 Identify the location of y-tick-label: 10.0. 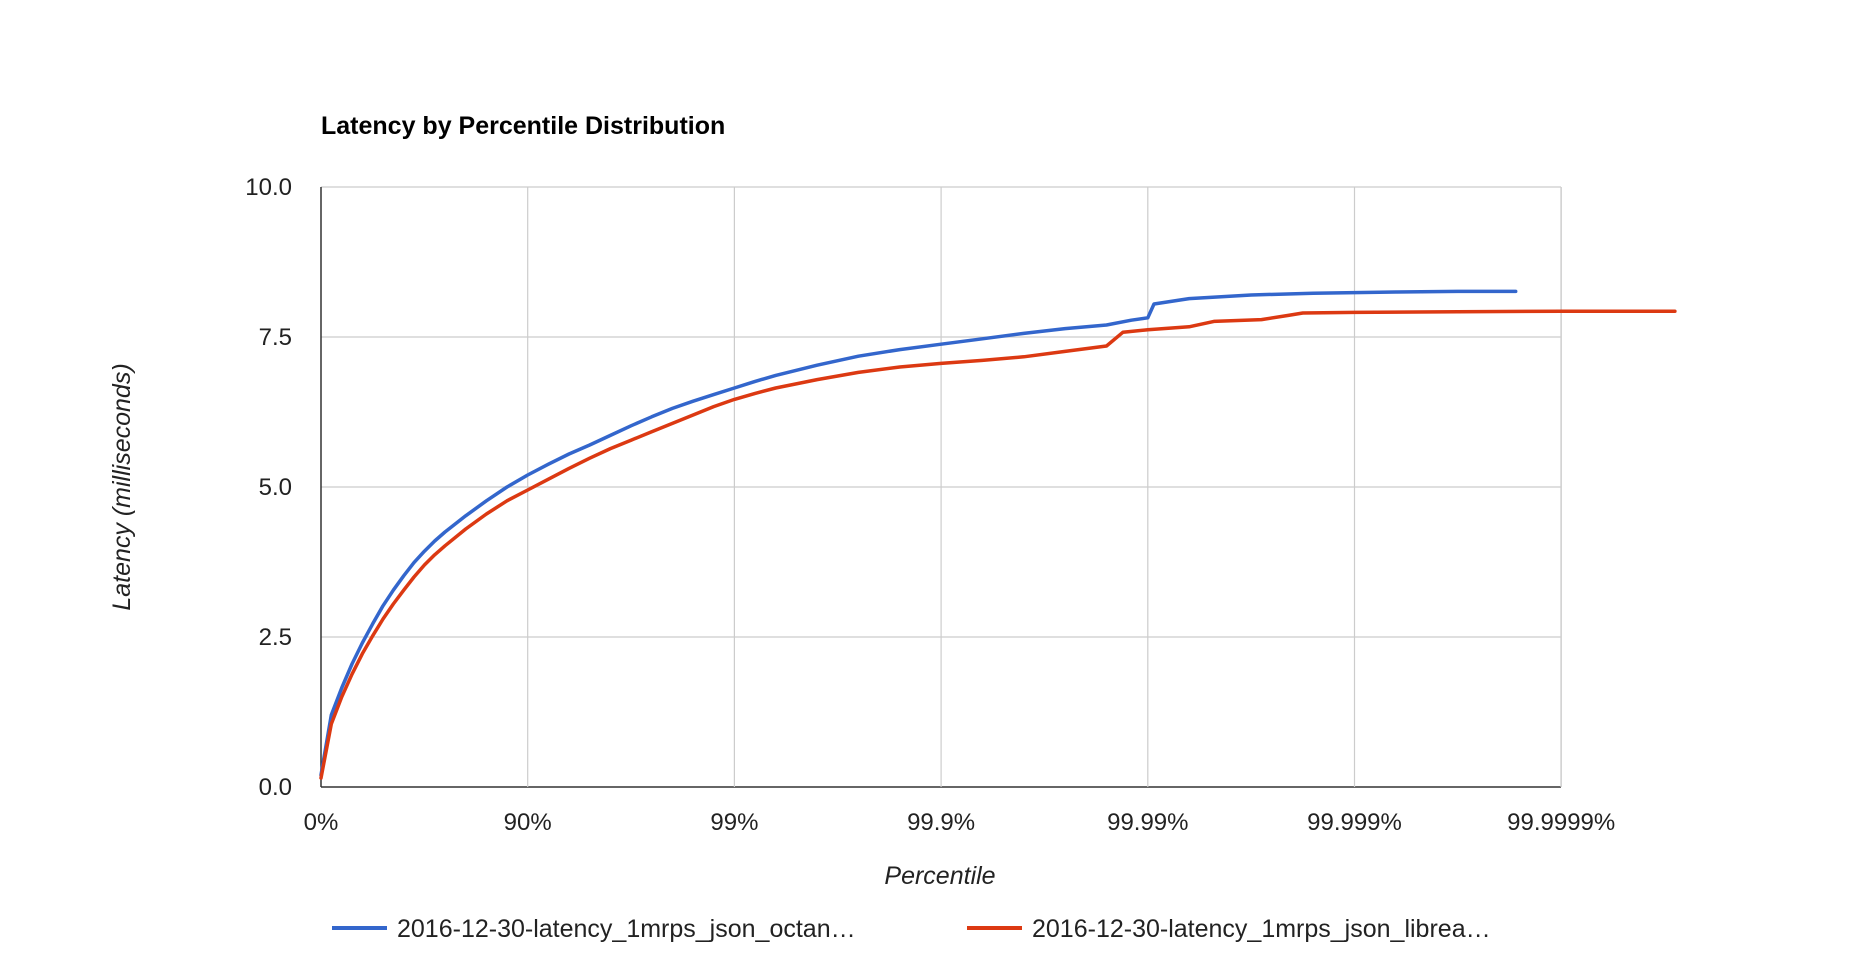
(268, 187).